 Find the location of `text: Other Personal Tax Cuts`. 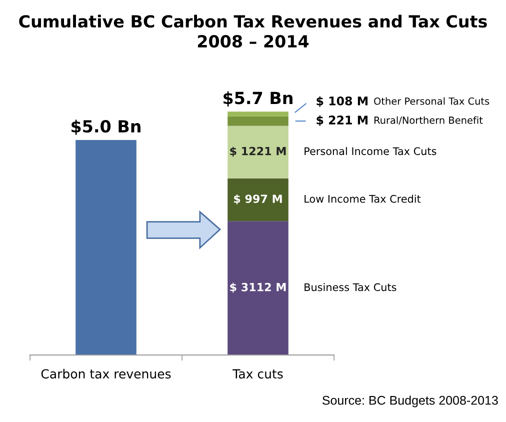

text: Other Personal Tax Cuts is located at coordinates (432, 101).